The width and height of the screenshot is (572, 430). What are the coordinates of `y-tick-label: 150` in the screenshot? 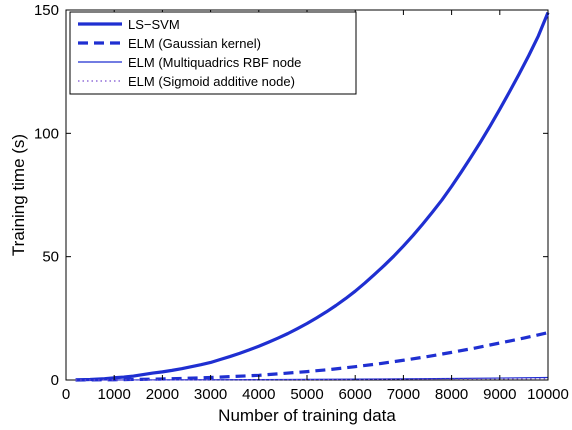 It's located at (46, 10).